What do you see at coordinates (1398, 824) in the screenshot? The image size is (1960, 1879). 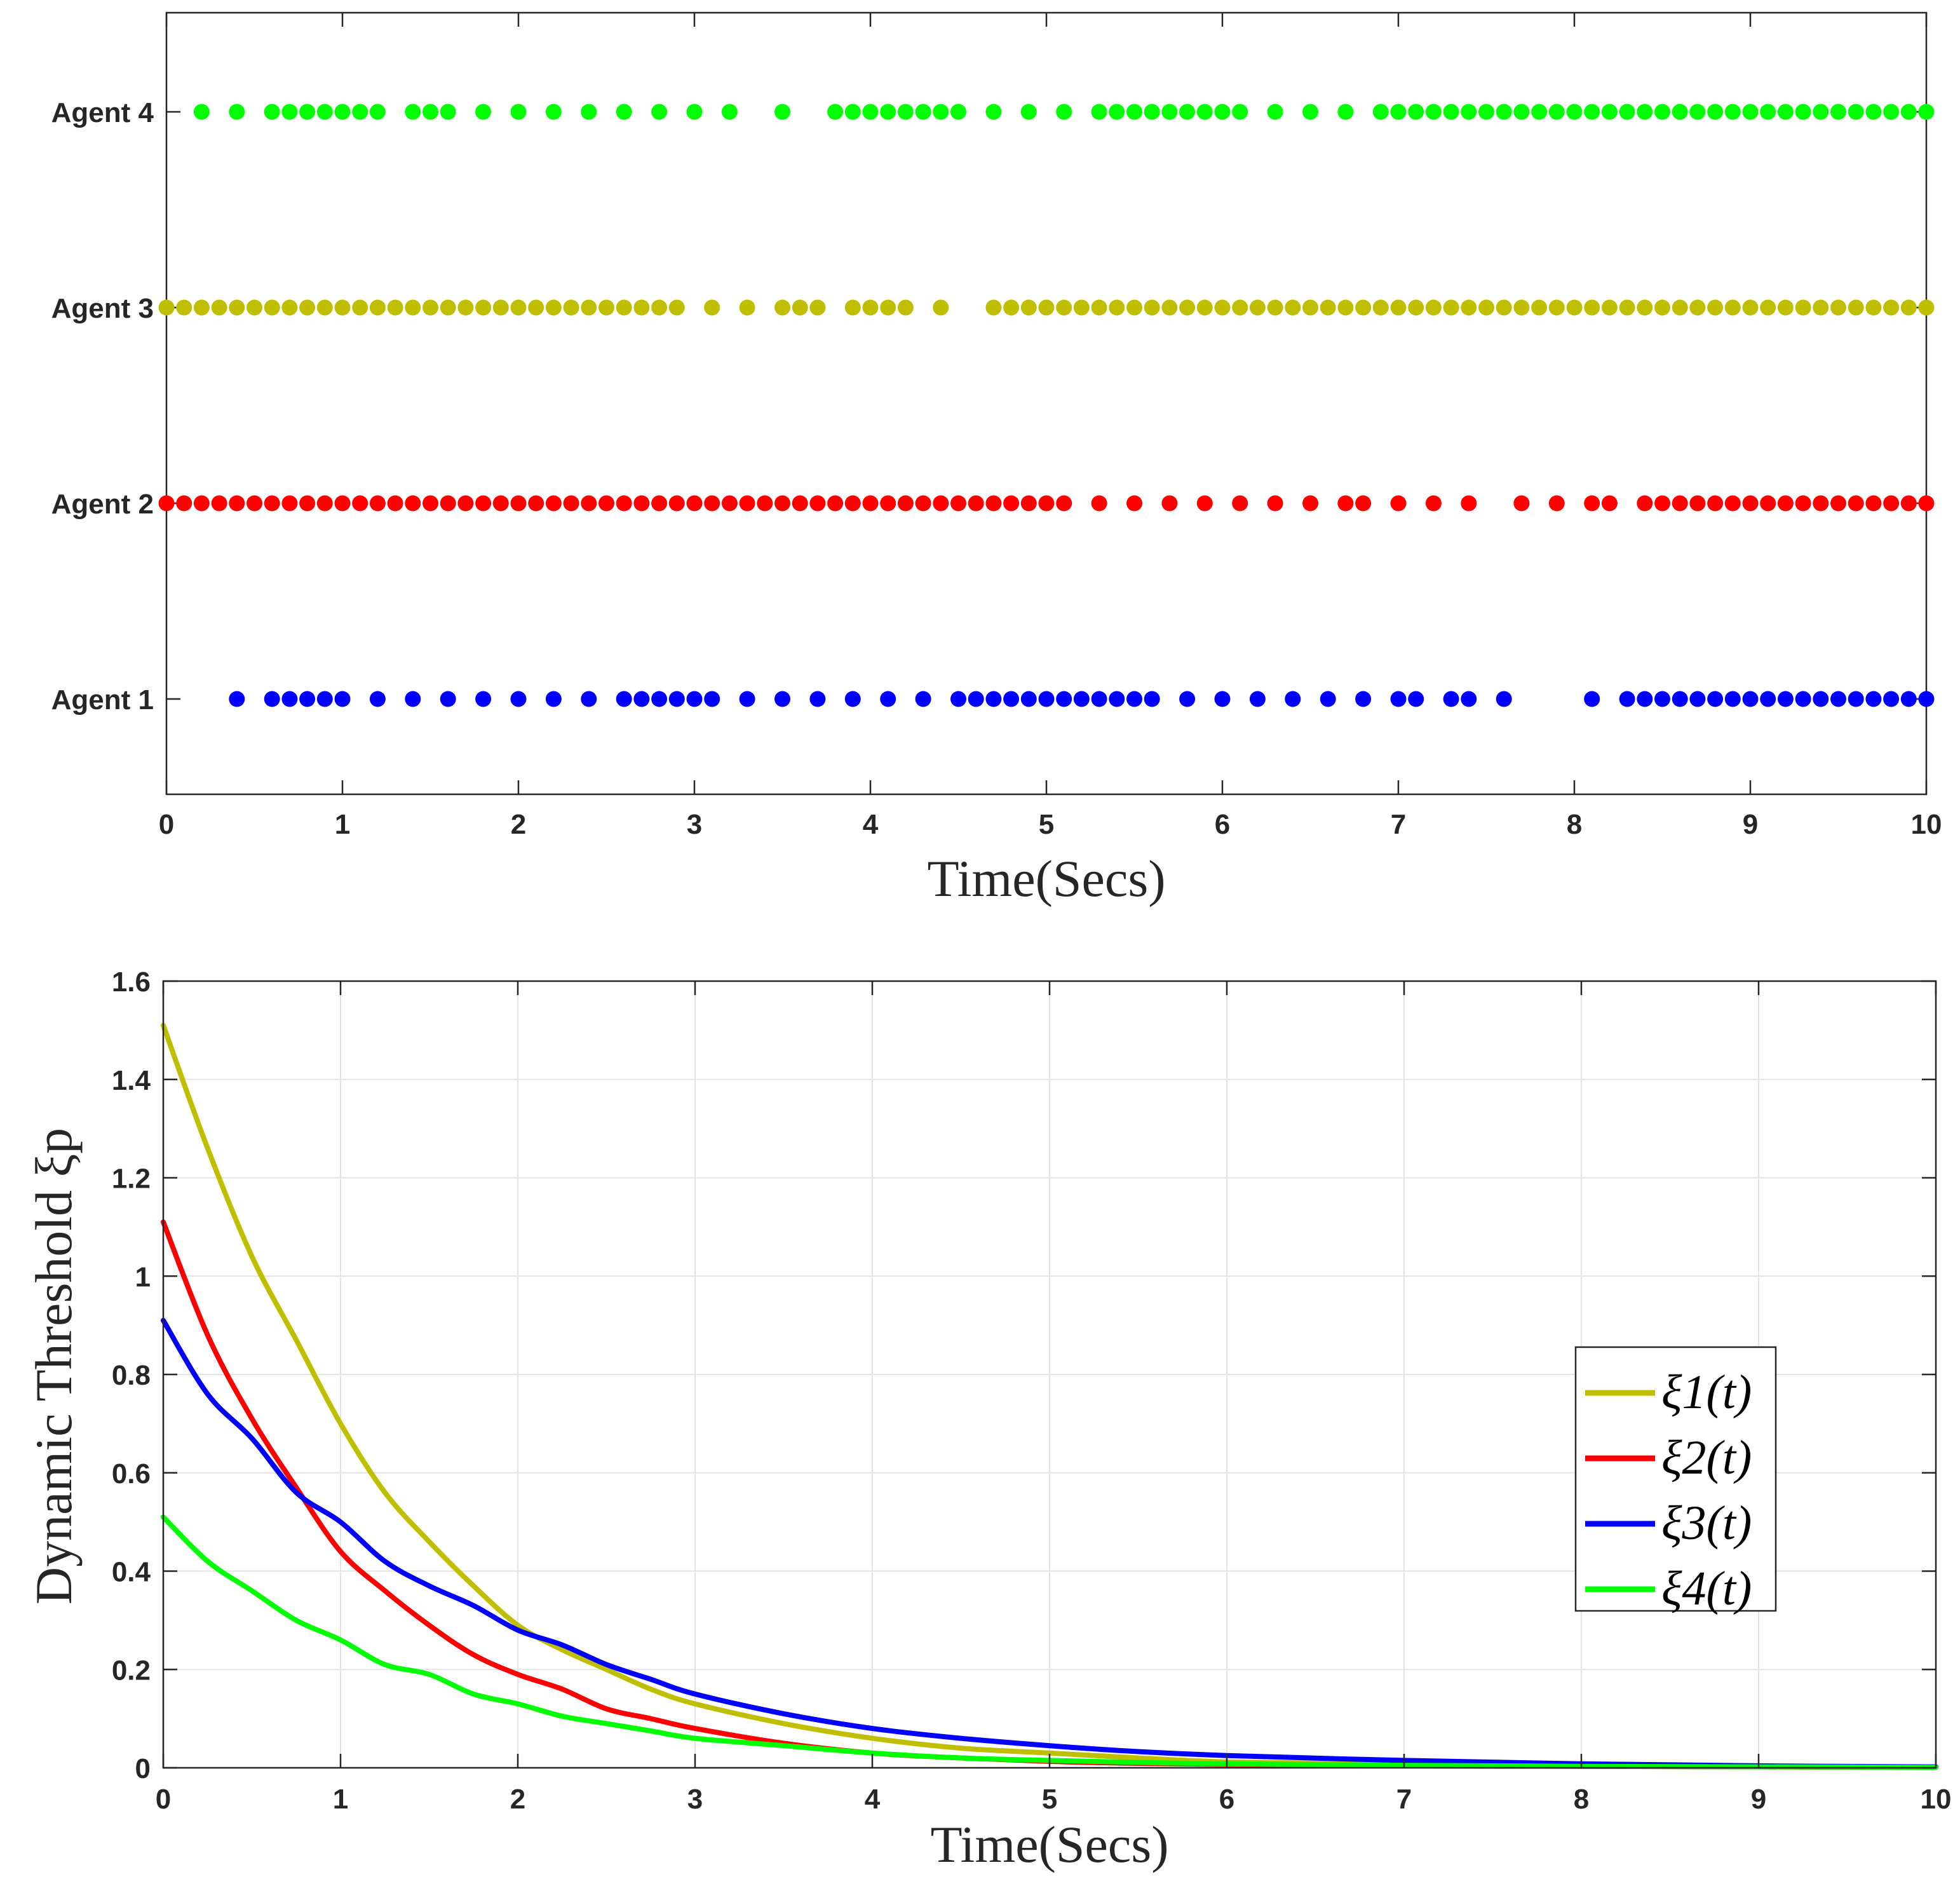 I see `top-x-tick-label: 7` at bounding box center [1398, 824].